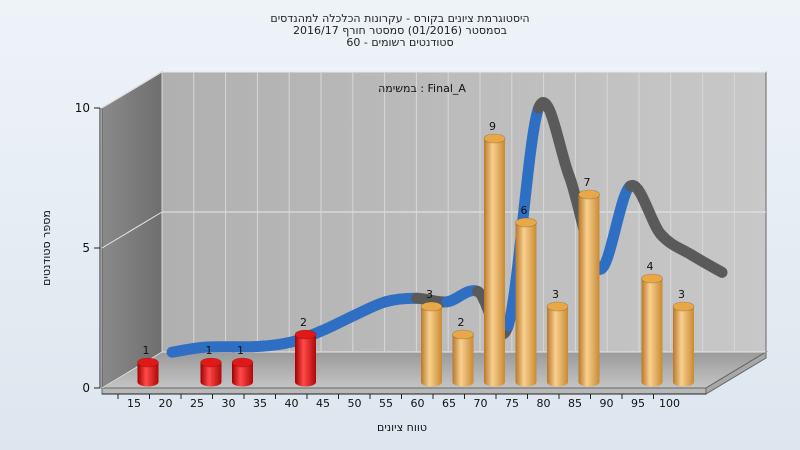 The image size is (800, 450). I want to click on x-axis-title: טווח ציונים, so click(402, 427).